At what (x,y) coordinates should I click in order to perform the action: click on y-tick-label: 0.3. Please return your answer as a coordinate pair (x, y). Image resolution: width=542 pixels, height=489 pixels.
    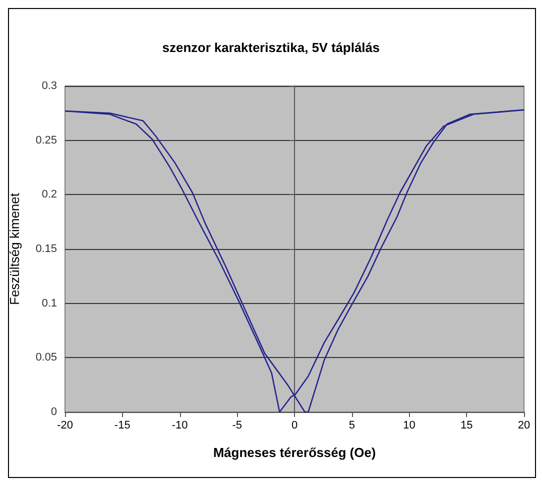
    Looking at the image, I should click on (49, 86).